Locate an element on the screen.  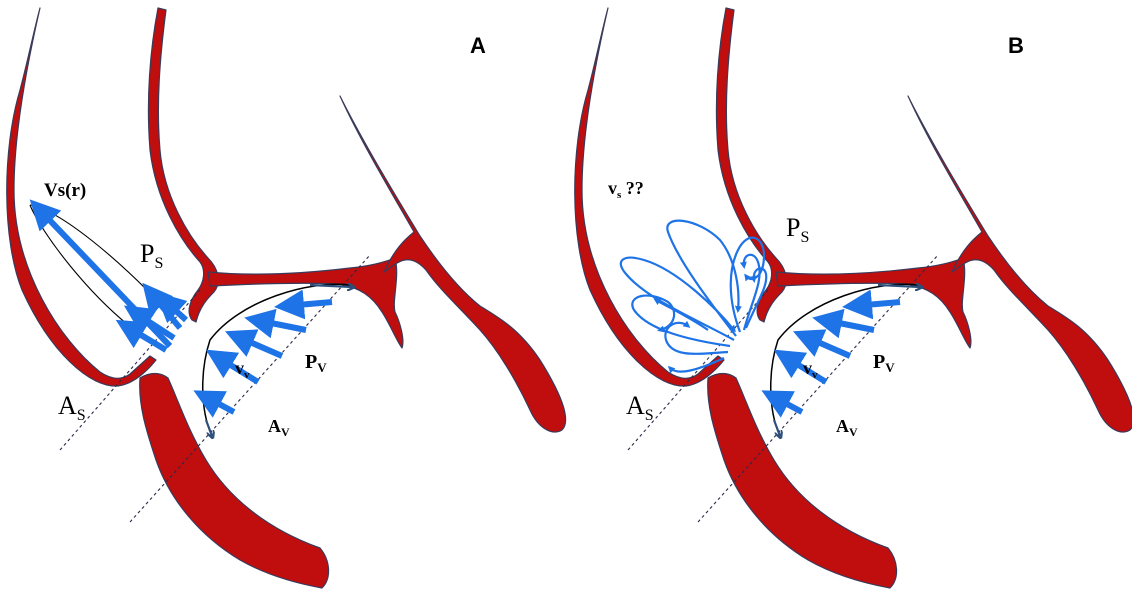
panel-b-letter: B is located at coordinates (1016, 45).